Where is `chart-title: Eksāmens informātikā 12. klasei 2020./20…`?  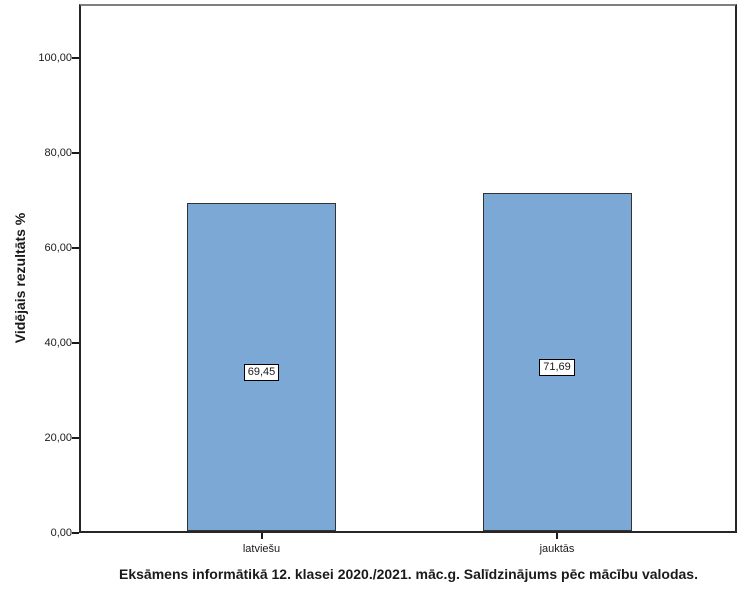
chart-title: Eksāmens informātikā 12. klasei 2020./20… is located at coordinates (408, 574).